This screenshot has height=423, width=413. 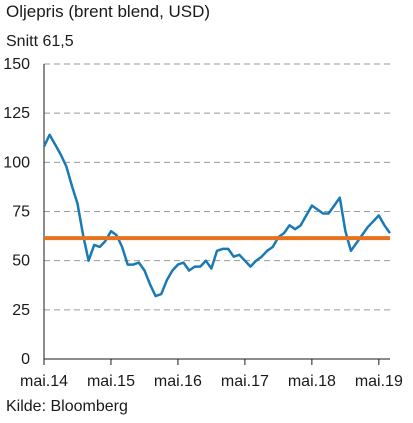 What do you see at coordinates (44, 381) in the screenshot?
I see `x-tick-label: mai.14` at bounding box center [44, 381].